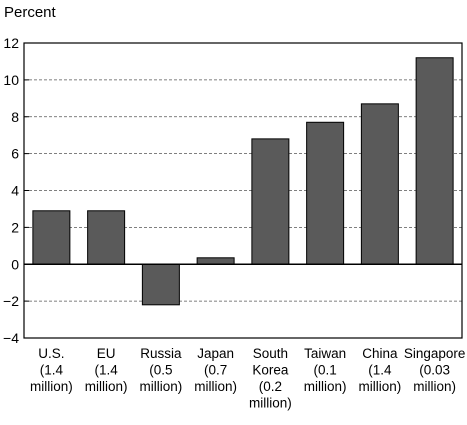  Describe the element at coordinates (380, 353) in the screenshot. I see `x-category-label-line: China` at that location.